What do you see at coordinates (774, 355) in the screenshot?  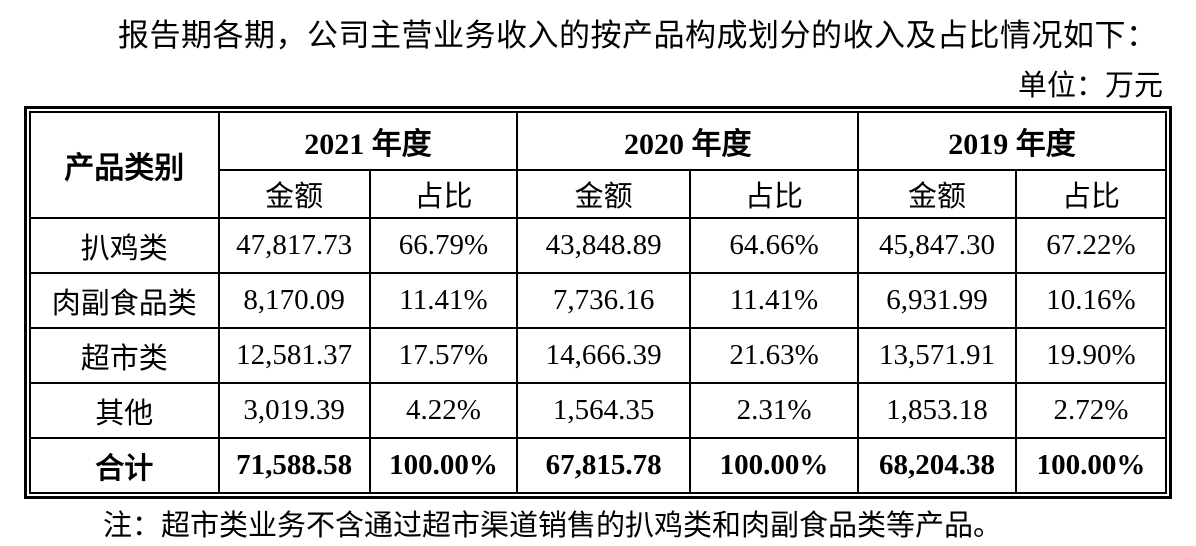 I see `ratio-2020-cell: 21.63%` at bounding box center [774, 355].